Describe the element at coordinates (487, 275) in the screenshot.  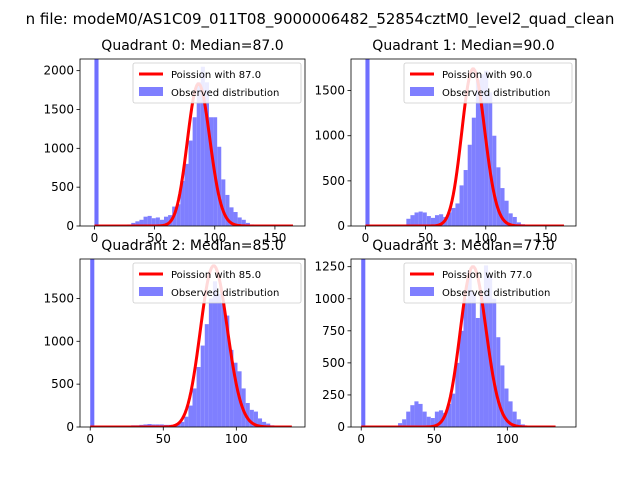
I see `legend-poisson-label: Poission with 77.0` at that location.